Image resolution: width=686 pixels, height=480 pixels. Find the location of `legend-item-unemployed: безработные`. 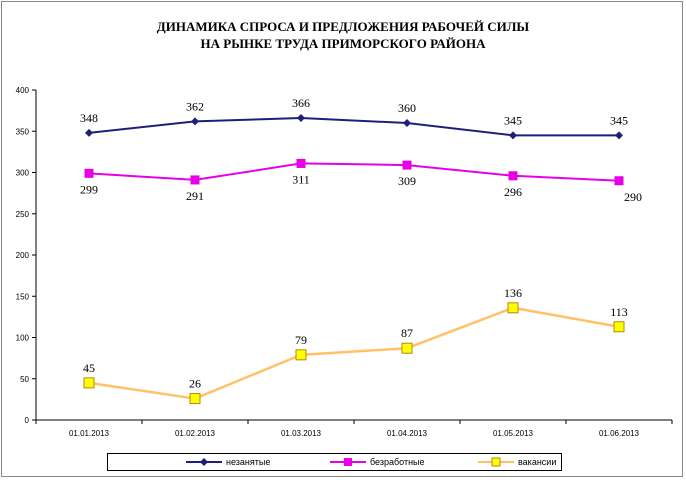

legend-item-unemployed: безработные is located at coordinates (377, 462).